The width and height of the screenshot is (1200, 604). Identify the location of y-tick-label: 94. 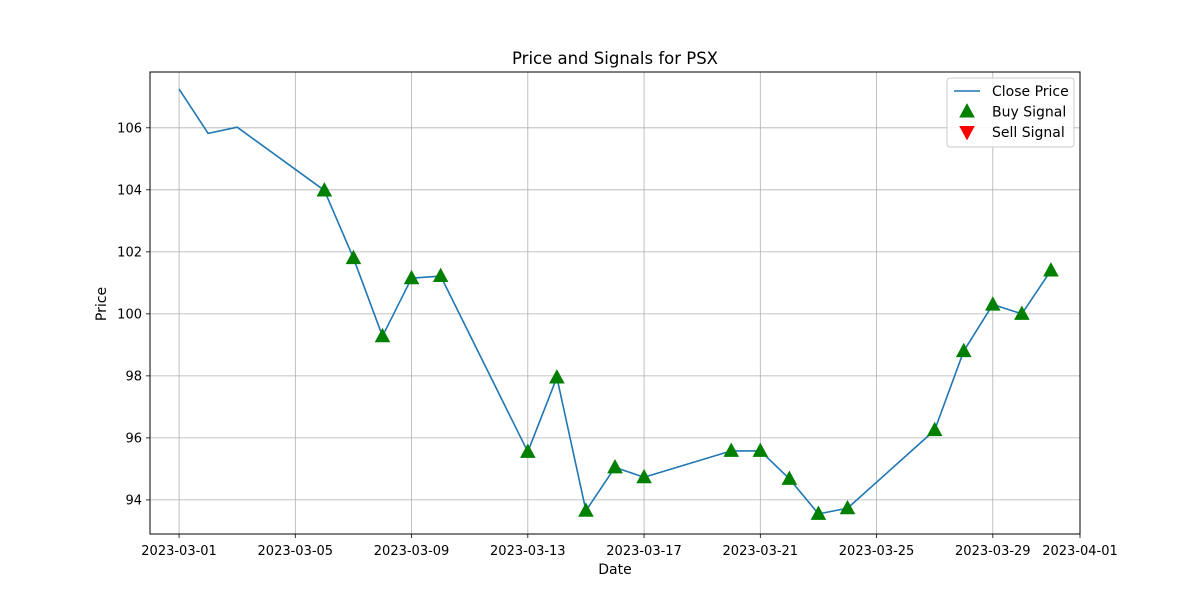
(133, 500).